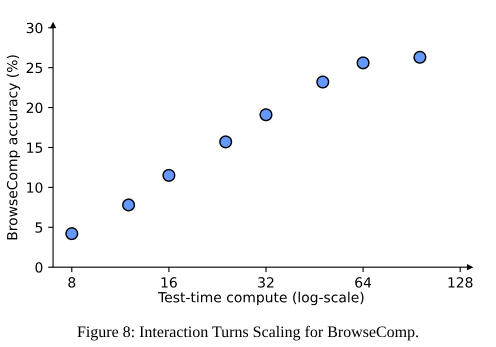 This screenshot has height=347, width=496. Describe the element at coordinates (169, 282) in the screenshot. I see `x-tick-label: 16` at that location.